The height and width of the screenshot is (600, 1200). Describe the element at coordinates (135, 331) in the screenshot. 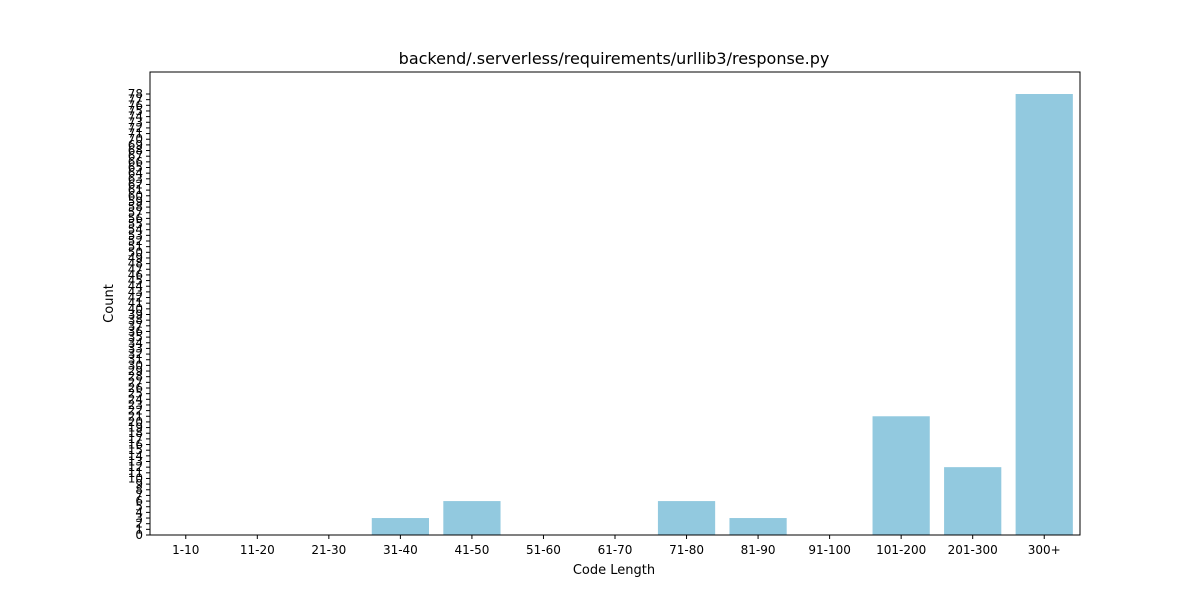

I see `y-tick-label: 36` at that location.